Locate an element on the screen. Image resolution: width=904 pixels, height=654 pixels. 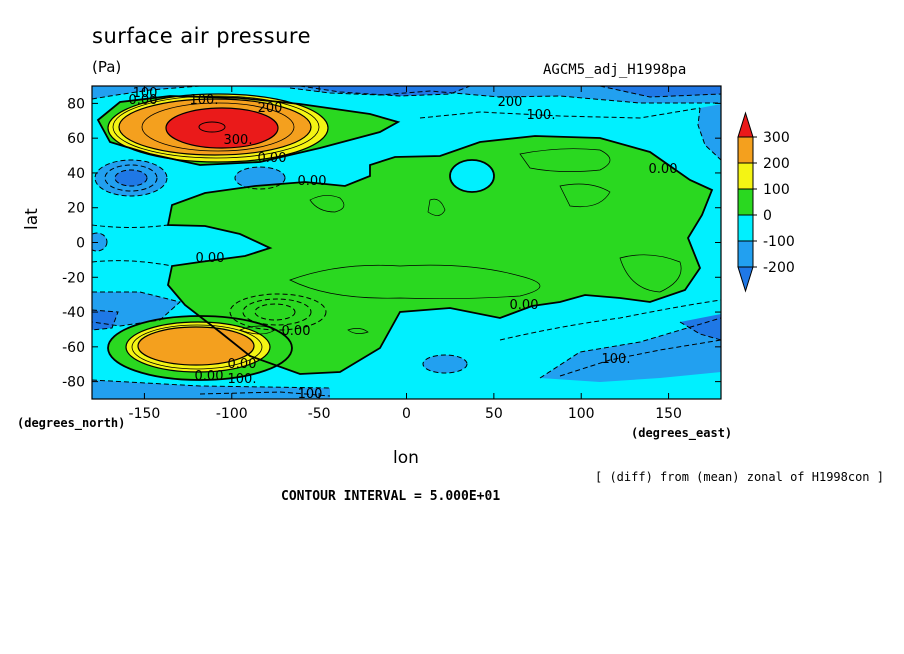
x-axis-units: (degrees_east) is located at coordinates (682, 433).